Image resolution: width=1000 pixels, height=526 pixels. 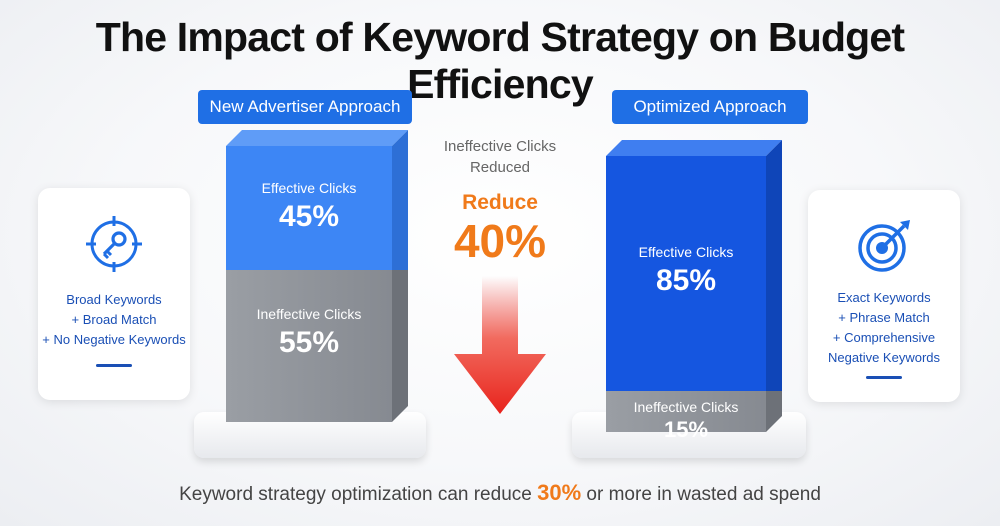 What do you see at coordinates (309, 216) in the screenshot?
I see `left-effective-value: 45%` at bounding box center [309, 216].